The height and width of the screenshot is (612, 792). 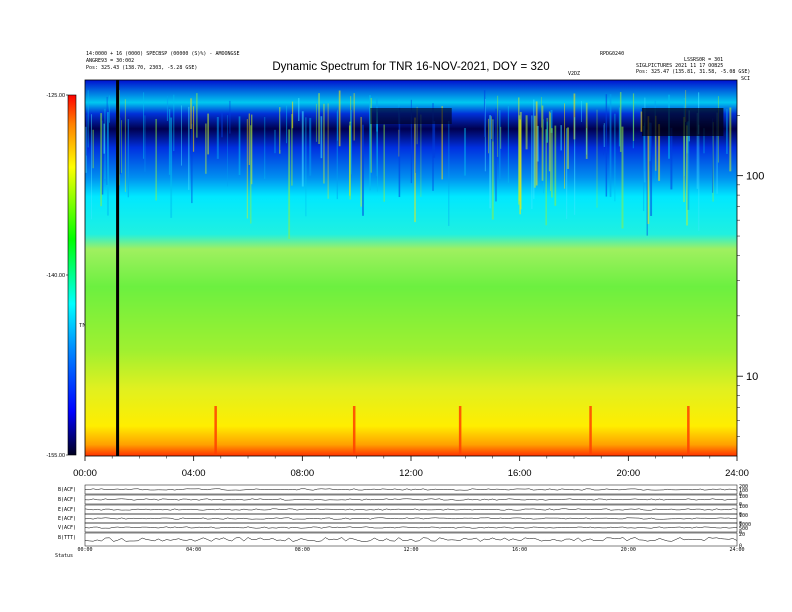 I want to click on x-tick-label: 12:00, so click(x=411, y=473).